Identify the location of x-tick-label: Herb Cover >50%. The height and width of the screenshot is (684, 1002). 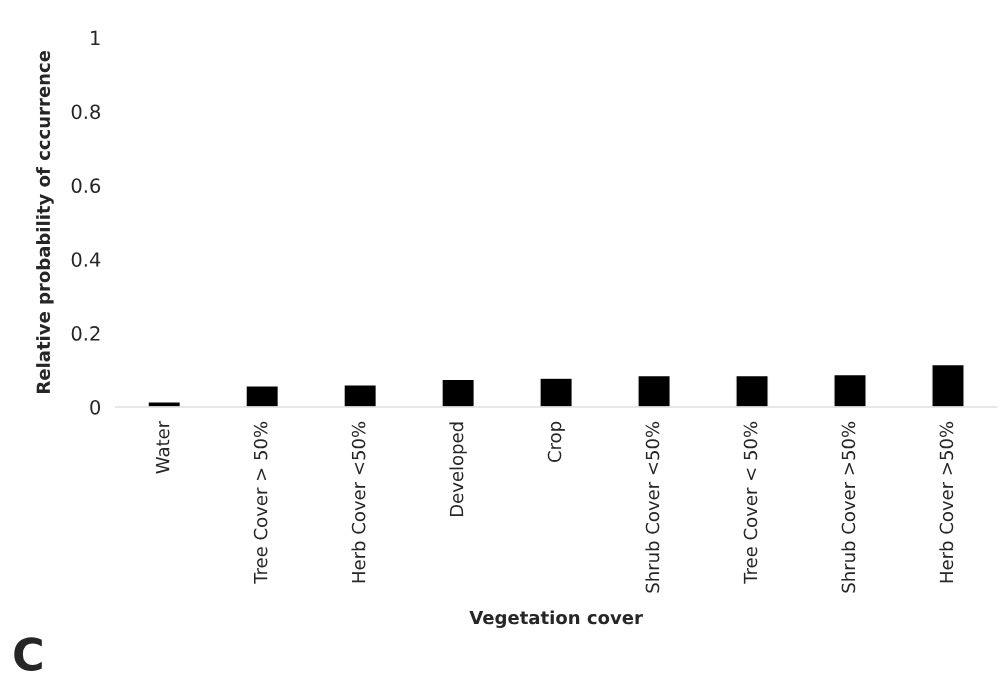
(946, 502).